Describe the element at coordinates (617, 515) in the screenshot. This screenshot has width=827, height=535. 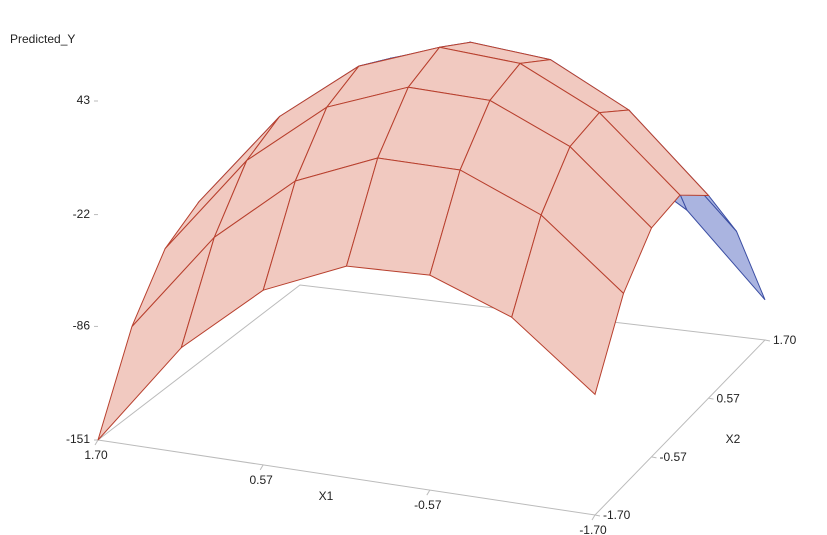
I see `y-tick-label: -1.70` at that location.